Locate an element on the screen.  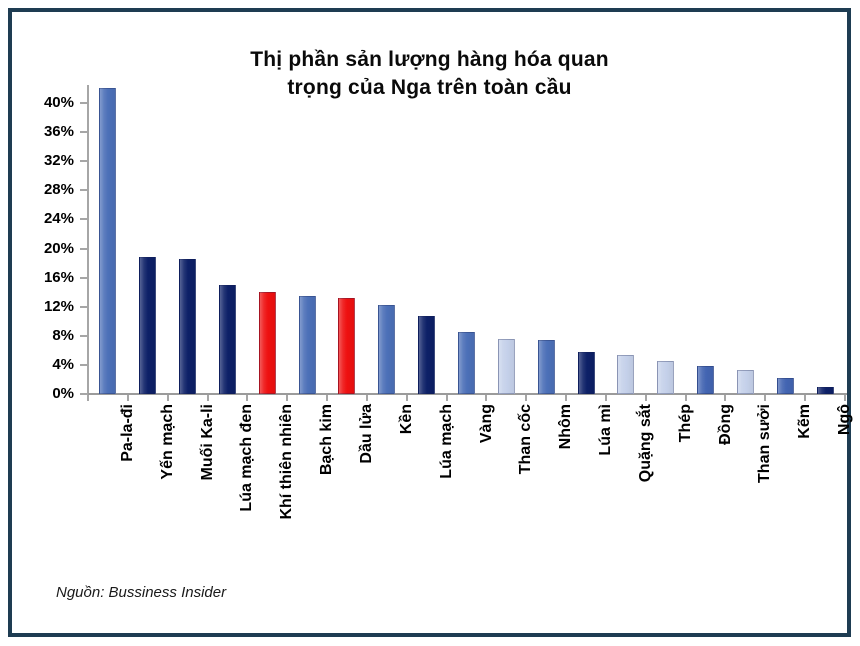
x-category-label: Bạch kim is located at coordinates (327, 440).